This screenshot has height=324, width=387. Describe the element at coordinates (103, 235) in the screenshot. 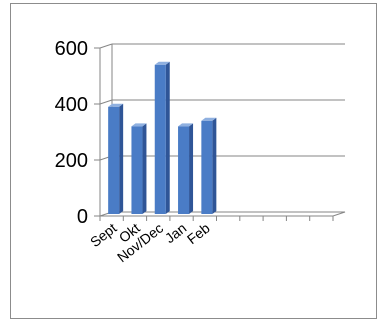

I see `x-tick-label: Sept` at that location.